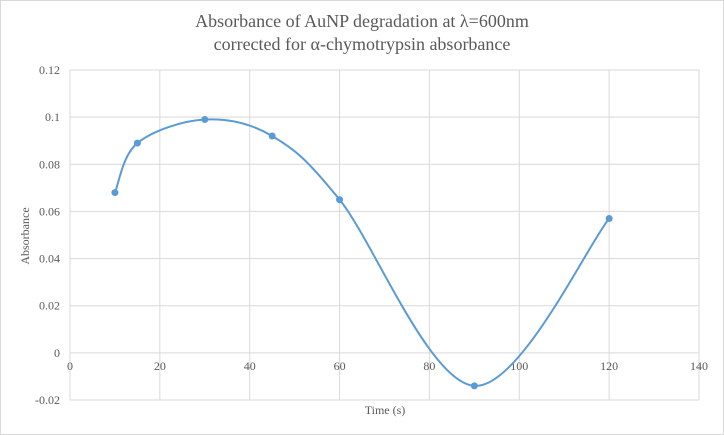 This screenshot has height=435, width=724. I want to click on y-tick-label: 0.1, so click(52, 117).